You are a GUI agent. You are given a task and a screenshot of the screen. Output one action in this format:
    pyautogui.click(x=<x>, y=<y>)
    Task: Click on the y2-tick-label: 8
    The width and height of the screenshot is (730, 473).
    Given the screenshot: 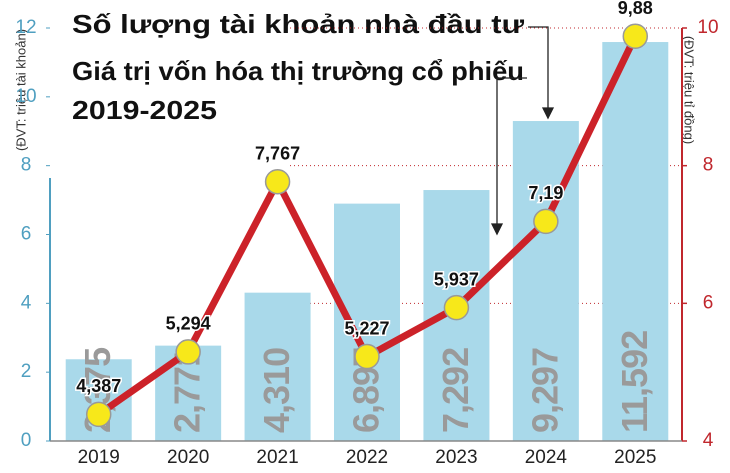 What is the action you would take?
    pyautogui.click(x=708, y=165)
    